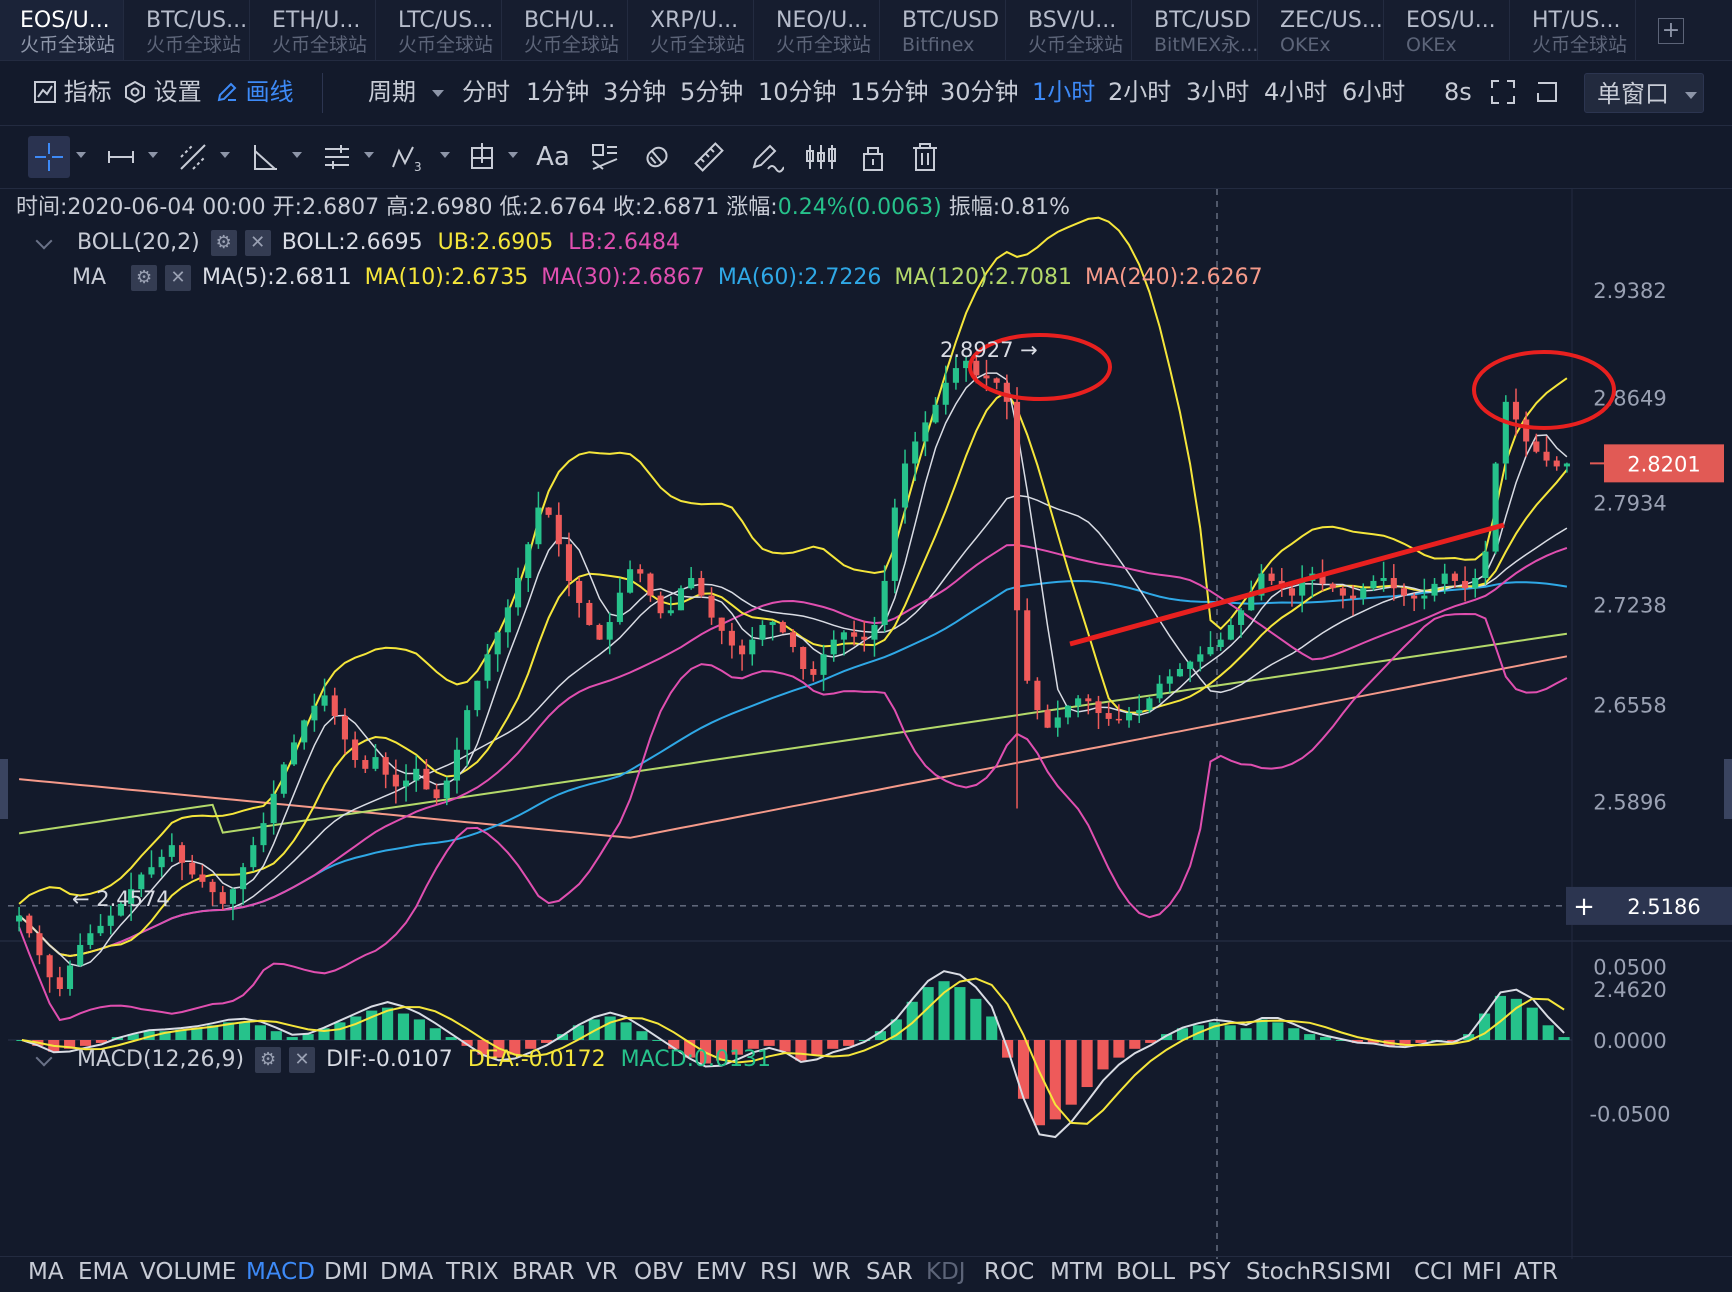  Describe the element at coordinates (1482, 1272) in the screenshot. I see `indicator-tab: MFI` at that location.